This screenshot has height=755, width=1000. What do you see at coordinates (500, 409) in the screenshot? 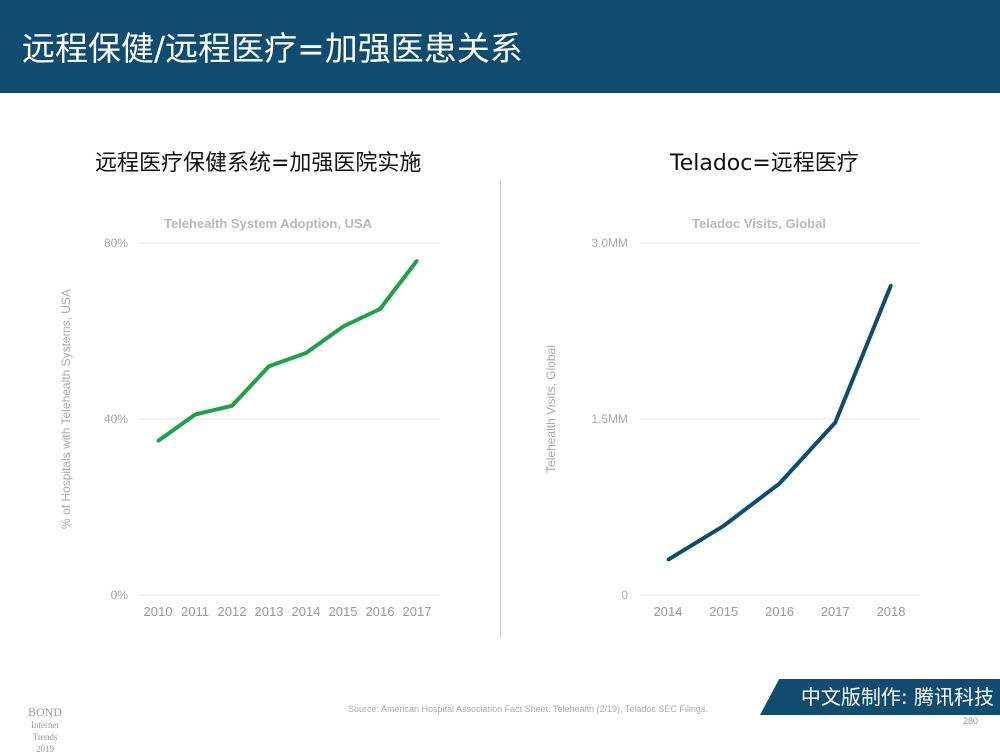
I see `divider` at bounding box center [500, 409].